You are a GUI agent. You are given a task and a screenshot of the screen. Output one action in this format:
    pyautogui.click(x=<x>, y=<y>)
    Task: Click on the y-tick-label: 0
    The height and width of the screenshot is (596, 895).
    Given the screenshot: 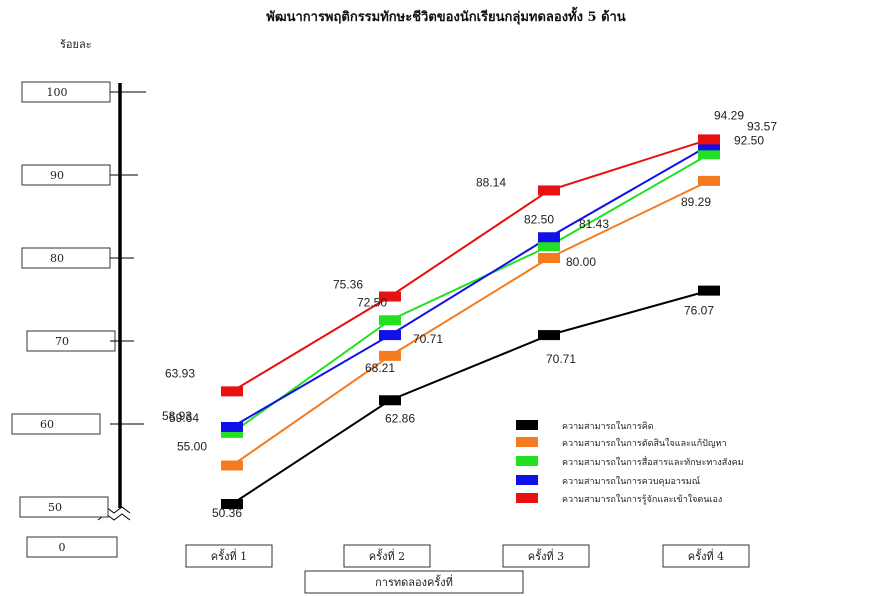 What is the action you would take?
    pyautogui.click(x=62, y=547)
    